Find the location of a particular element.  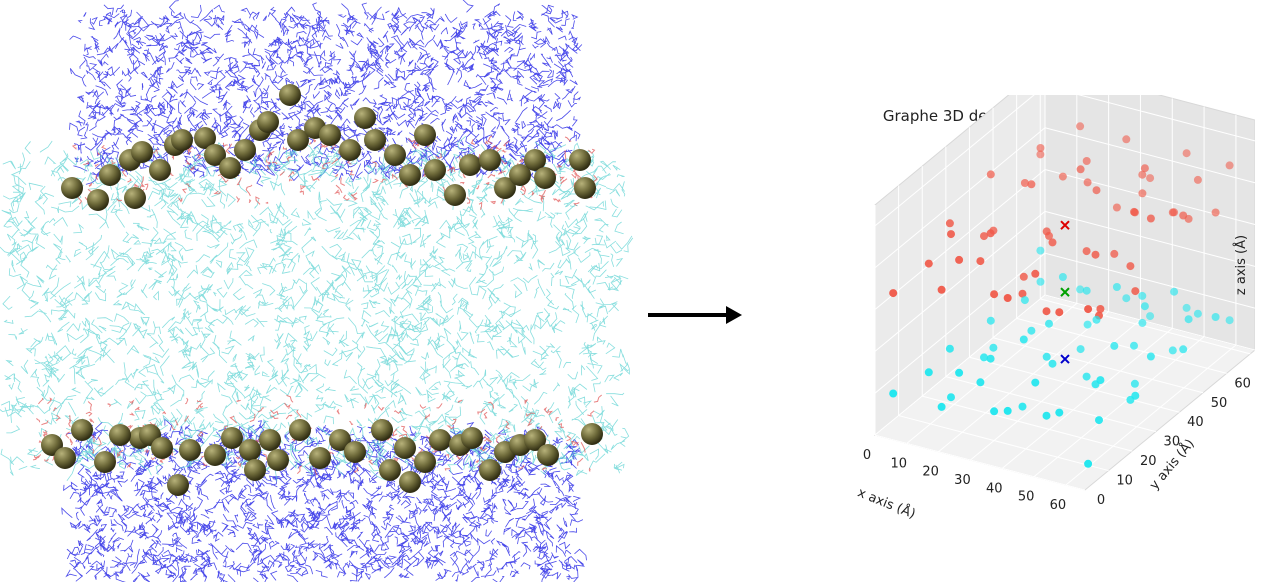

x-tick-label: 10 is located at coordinates (899, 463).